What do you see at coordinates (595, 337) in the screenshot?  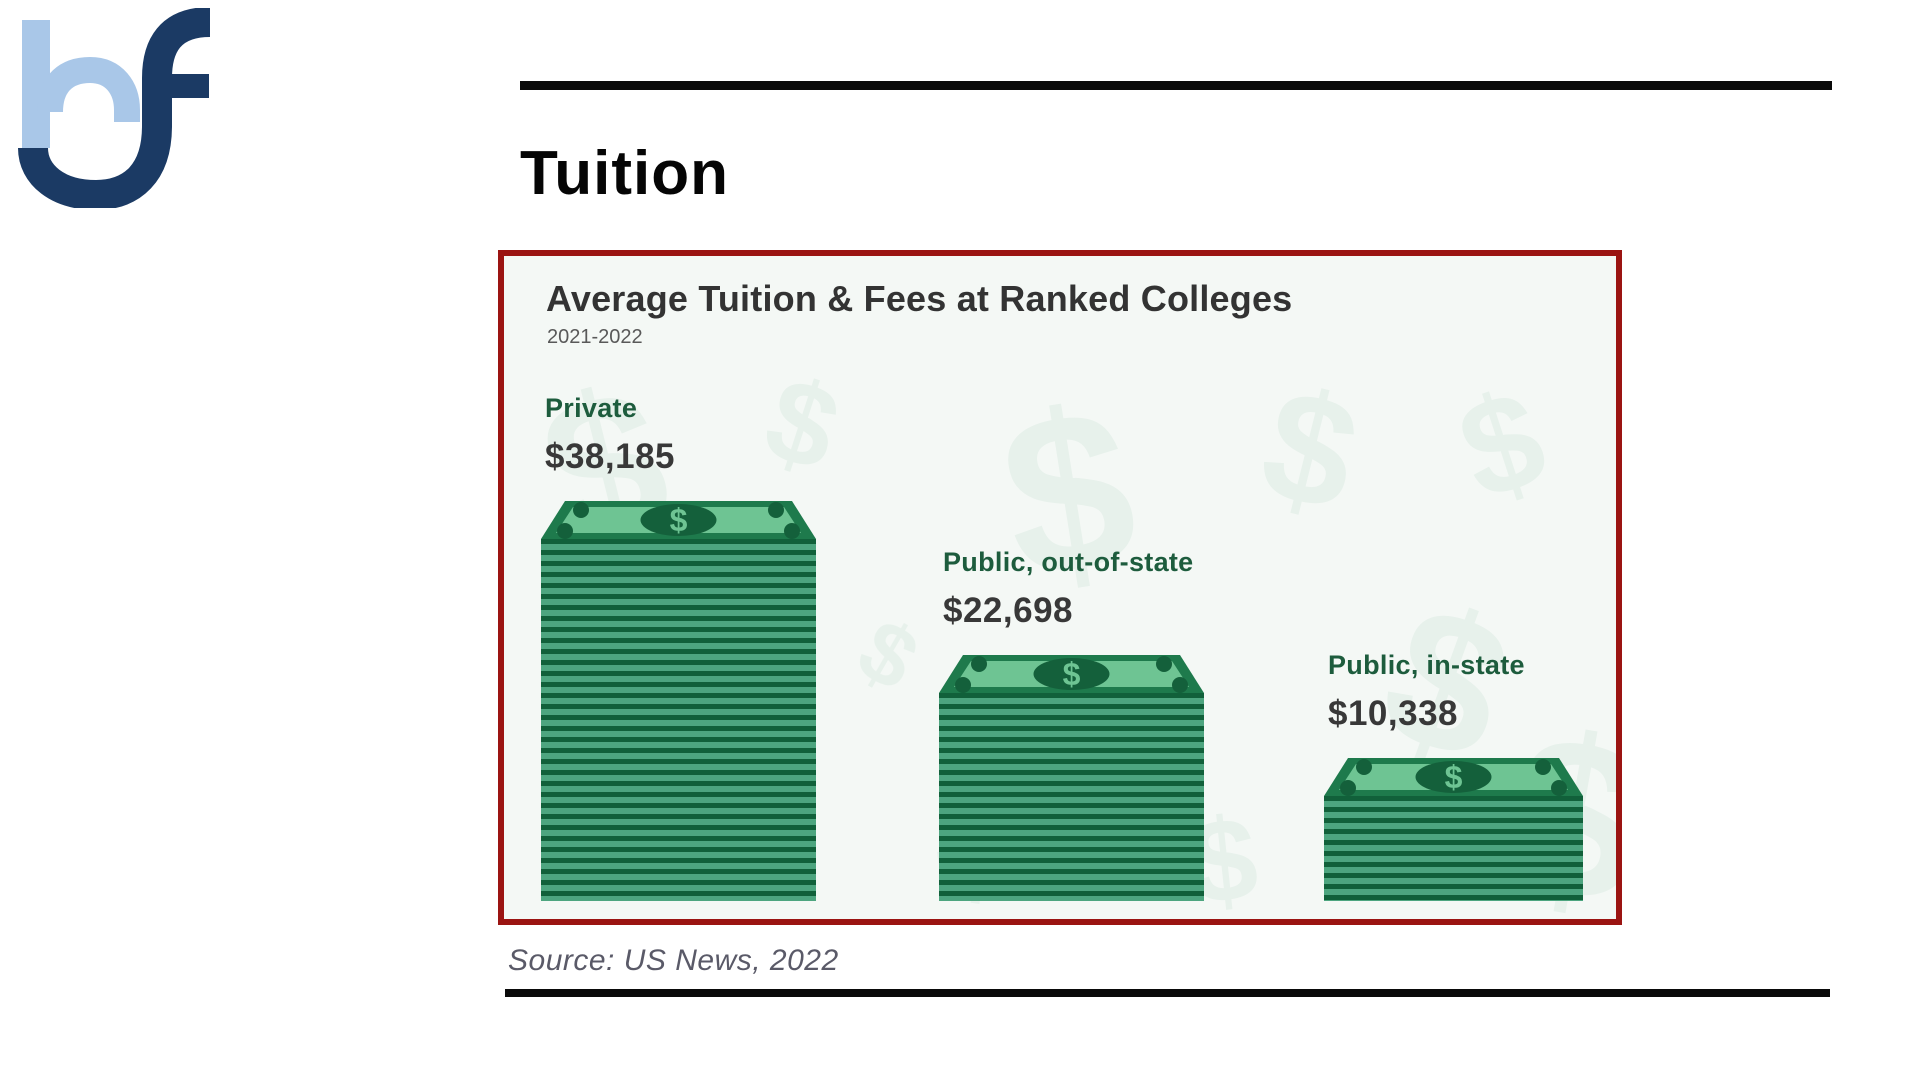 I see `chart-subtitle: 2021-2022` at bounding box center [595, 337].